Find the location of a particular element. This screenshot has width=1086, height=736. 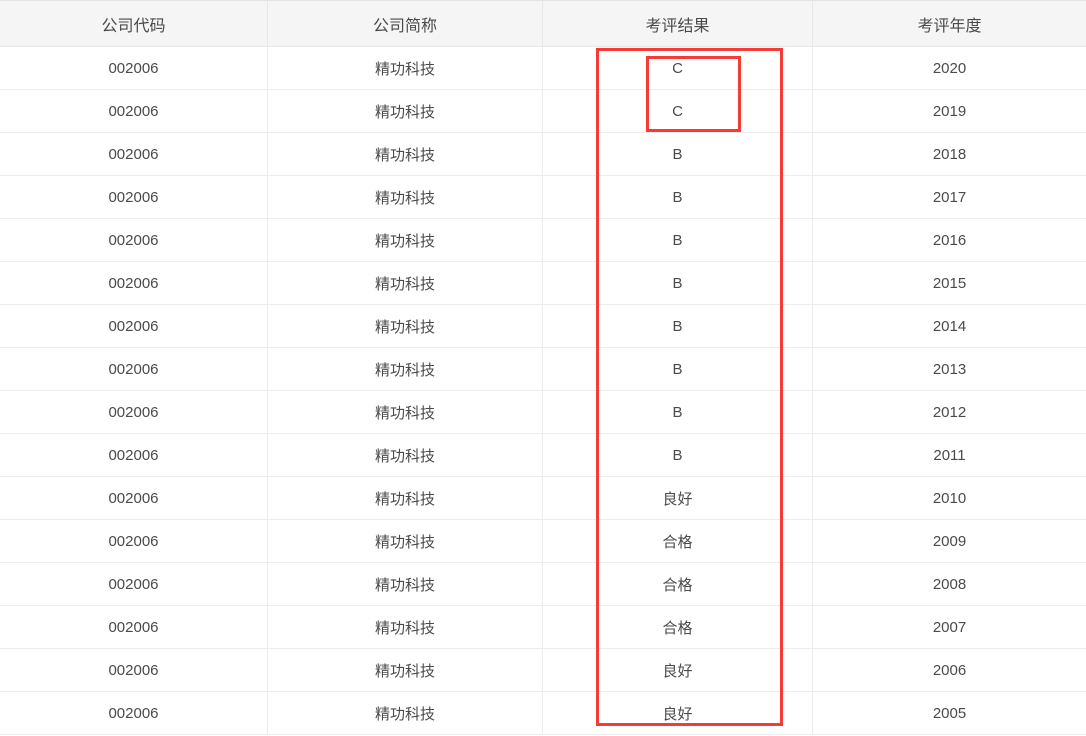

table-cell-year: 2007 is located at coordinates (949, 627).